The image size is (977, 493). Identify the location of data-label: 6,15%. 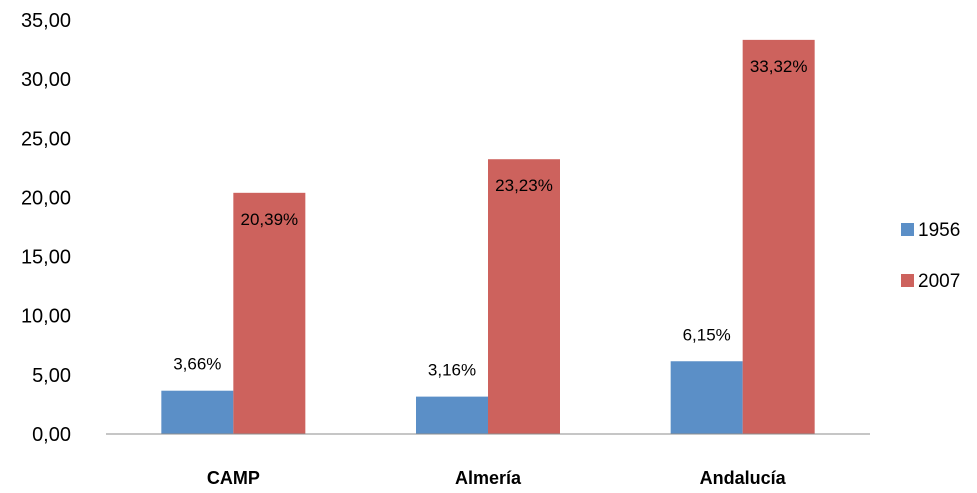
(707, 334).